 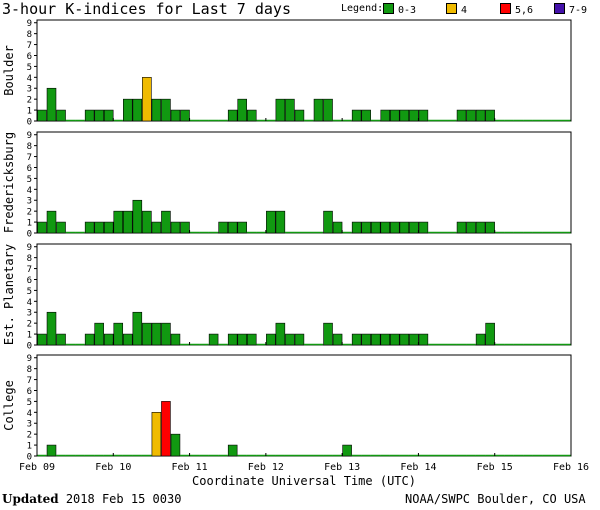 What do you see at coordinates (451, 8) in the screenshot?
I see `legend-swatch-yellow` at bounding box center [451, 8].